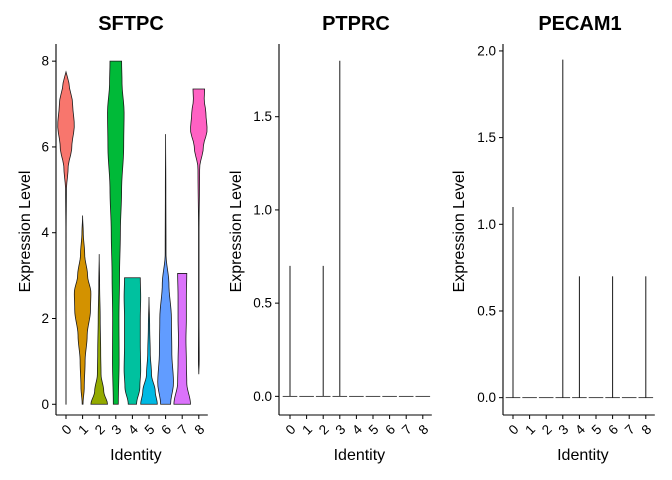 This screenshot has height=480, width=672. Describe the element at coordinates (45, 61) in the screenshot. I see `y-tick-label: 8` at that location.